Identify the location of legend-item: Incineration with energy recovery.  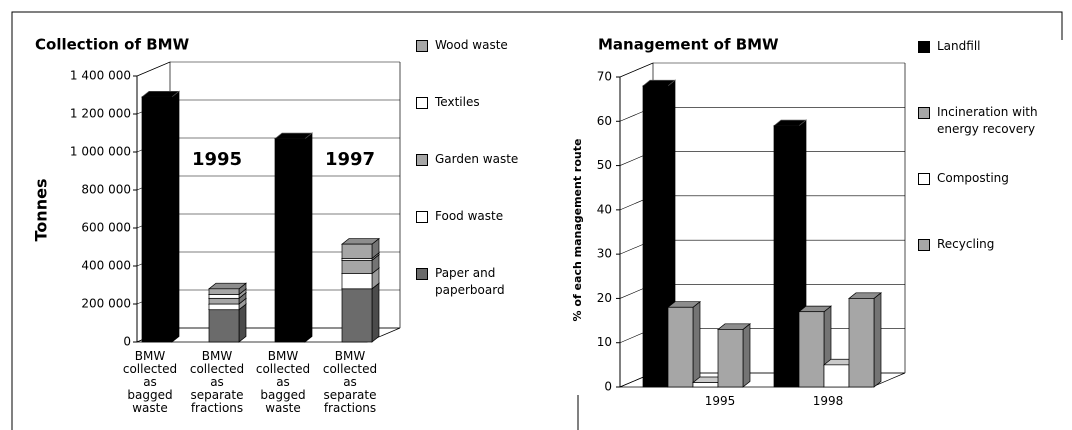
(988, 121).